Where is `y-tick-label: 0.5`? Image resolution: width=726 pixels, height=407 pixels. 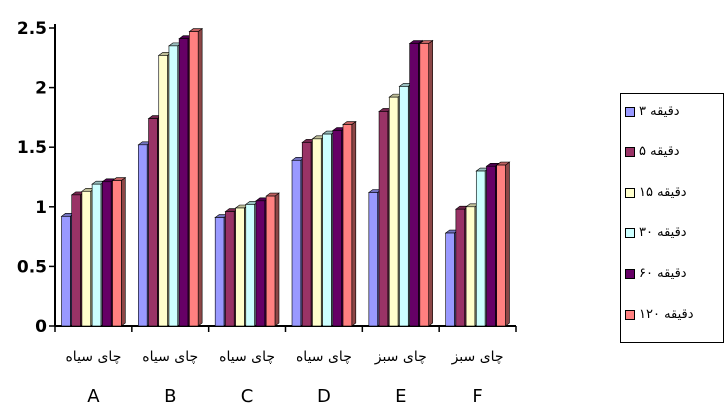
y-tick-label: 0.5 is located at coordinates (32, 267).